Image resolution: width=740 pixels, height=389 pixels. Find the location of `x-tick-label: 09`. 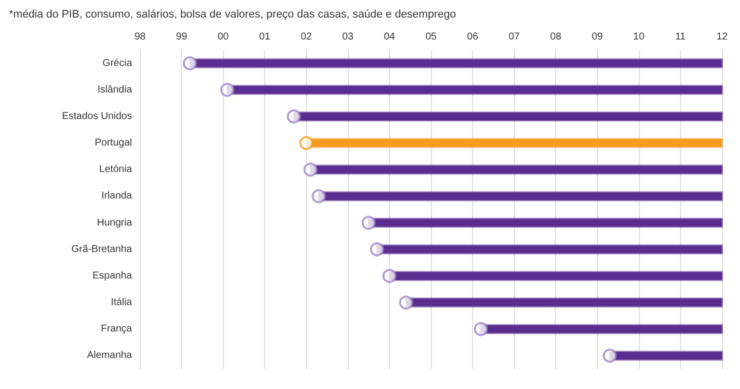

x-tick-label: 09 is located at coordinates (598, 37).